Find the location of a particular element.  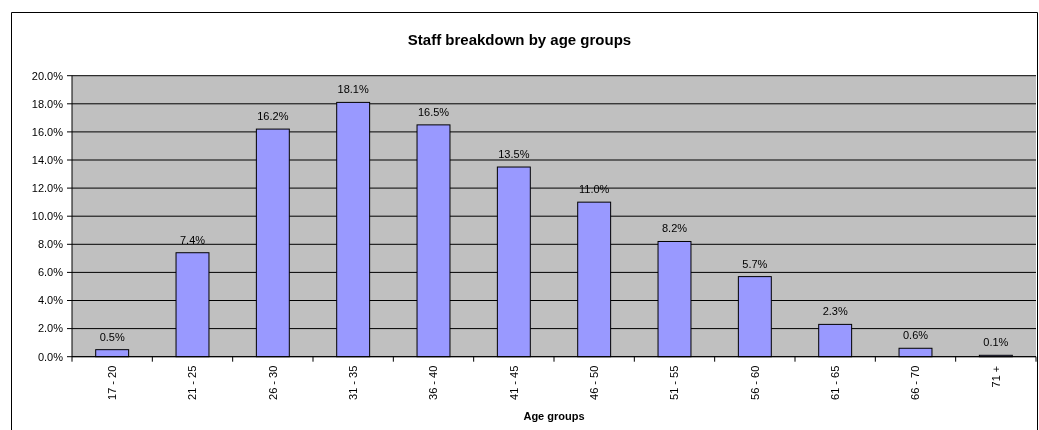

x-tick-label: 71 + is located at coordinates (995, 376).